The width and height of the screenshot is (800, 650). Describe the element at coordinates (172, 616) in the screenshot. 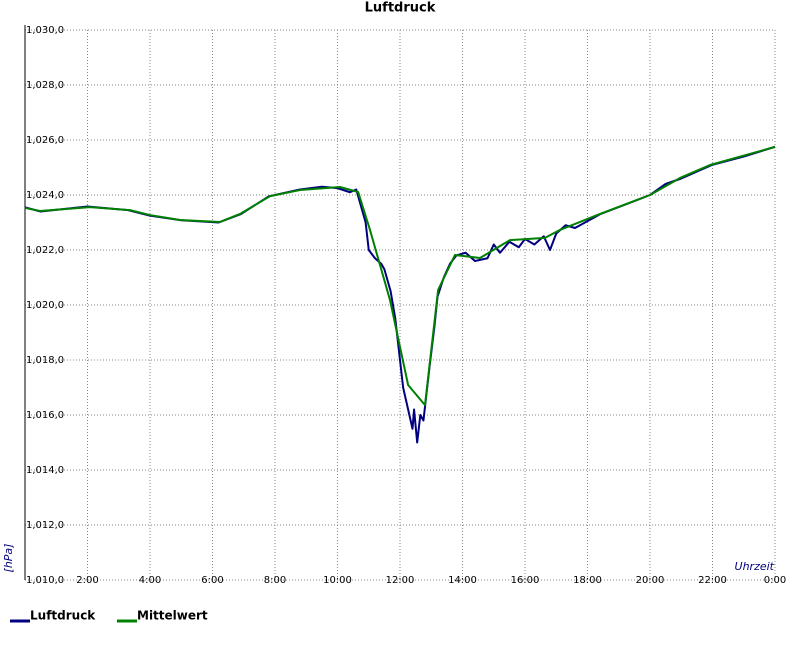

I see `legend-label: Mittelwert` at that location.